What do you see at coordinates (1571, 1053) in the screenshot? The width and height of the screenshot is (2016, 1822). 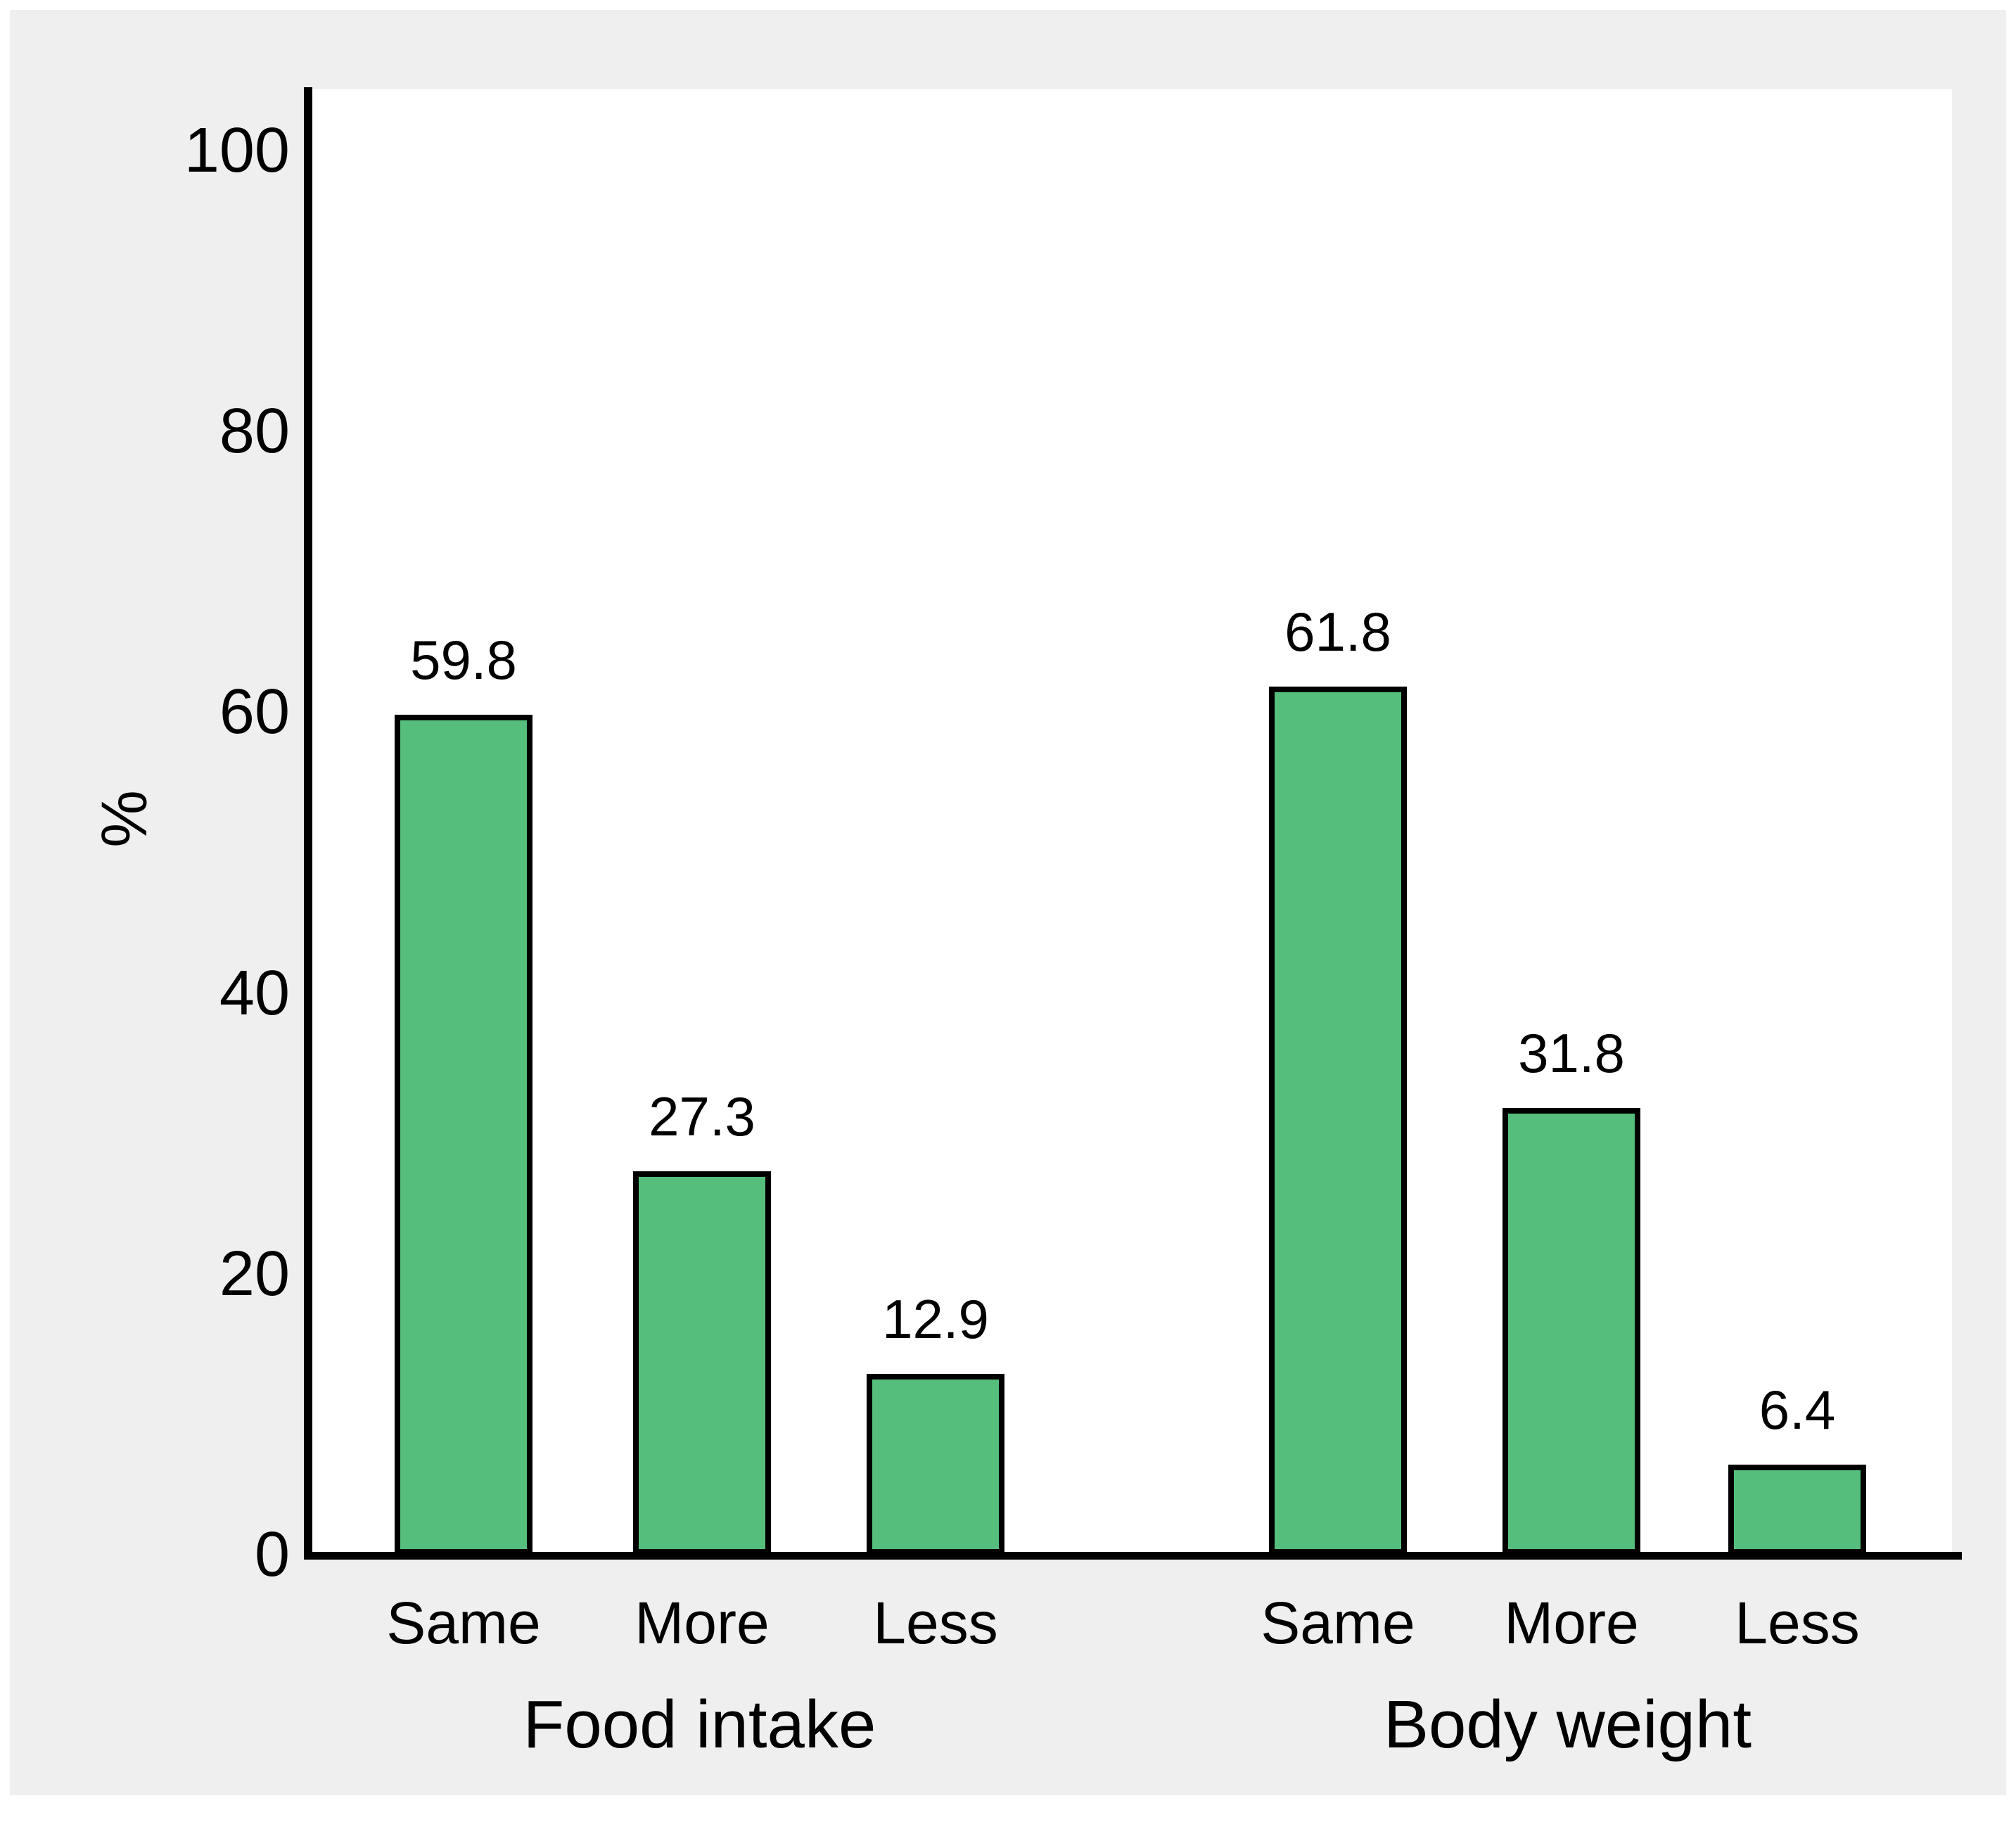 I see `value-label: 31.8` at bounding box center [1571, 1053].